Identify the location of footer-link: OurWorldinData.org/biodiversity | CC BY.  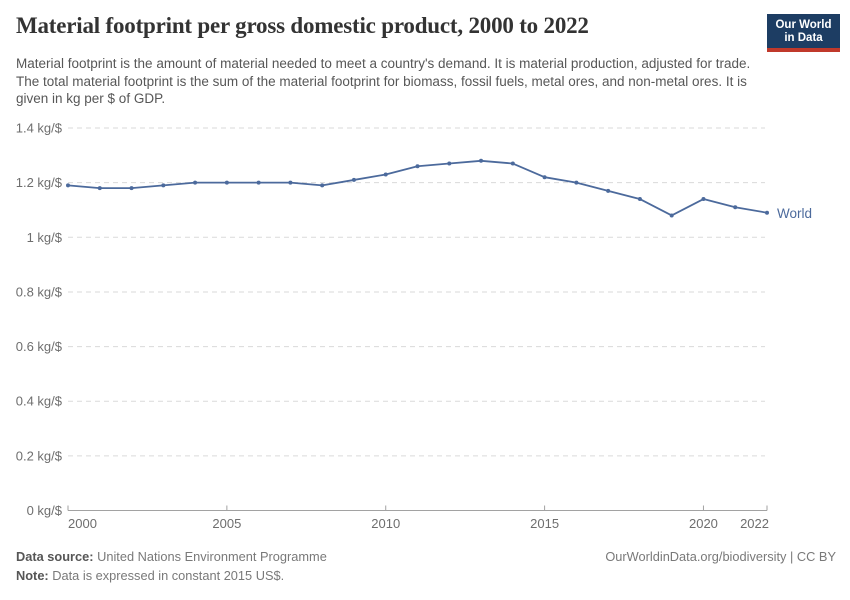
(720, 556).